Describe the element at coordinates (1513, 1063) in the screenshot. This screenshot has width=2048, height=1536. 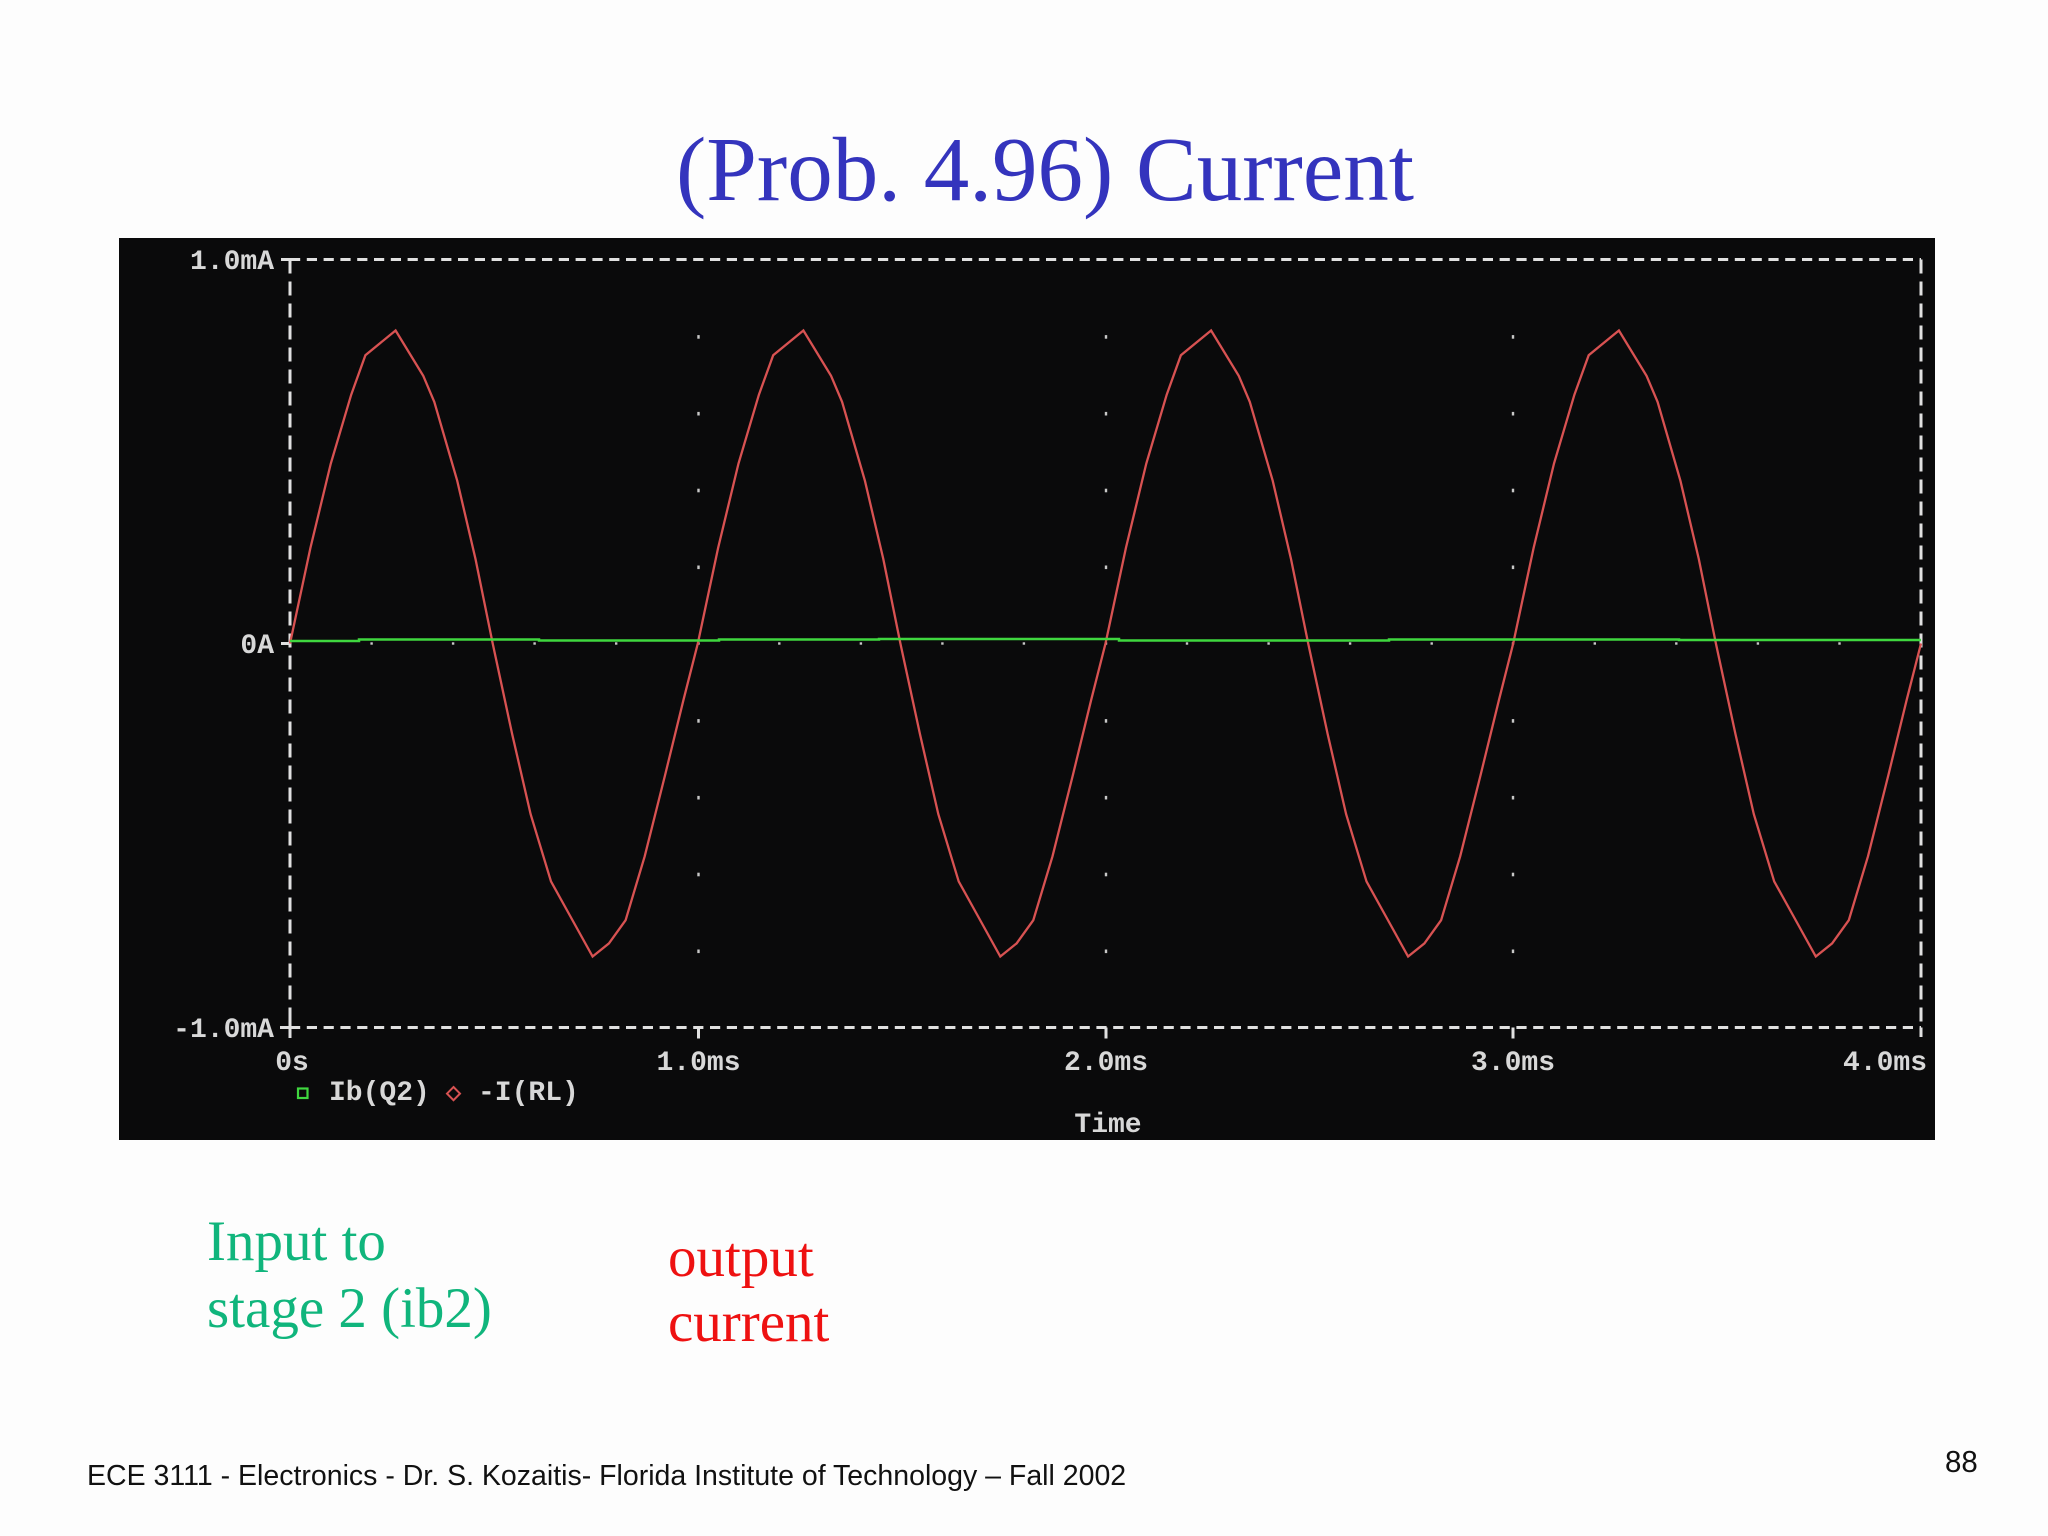
I see `svg-text: 3.0ms` at that location.